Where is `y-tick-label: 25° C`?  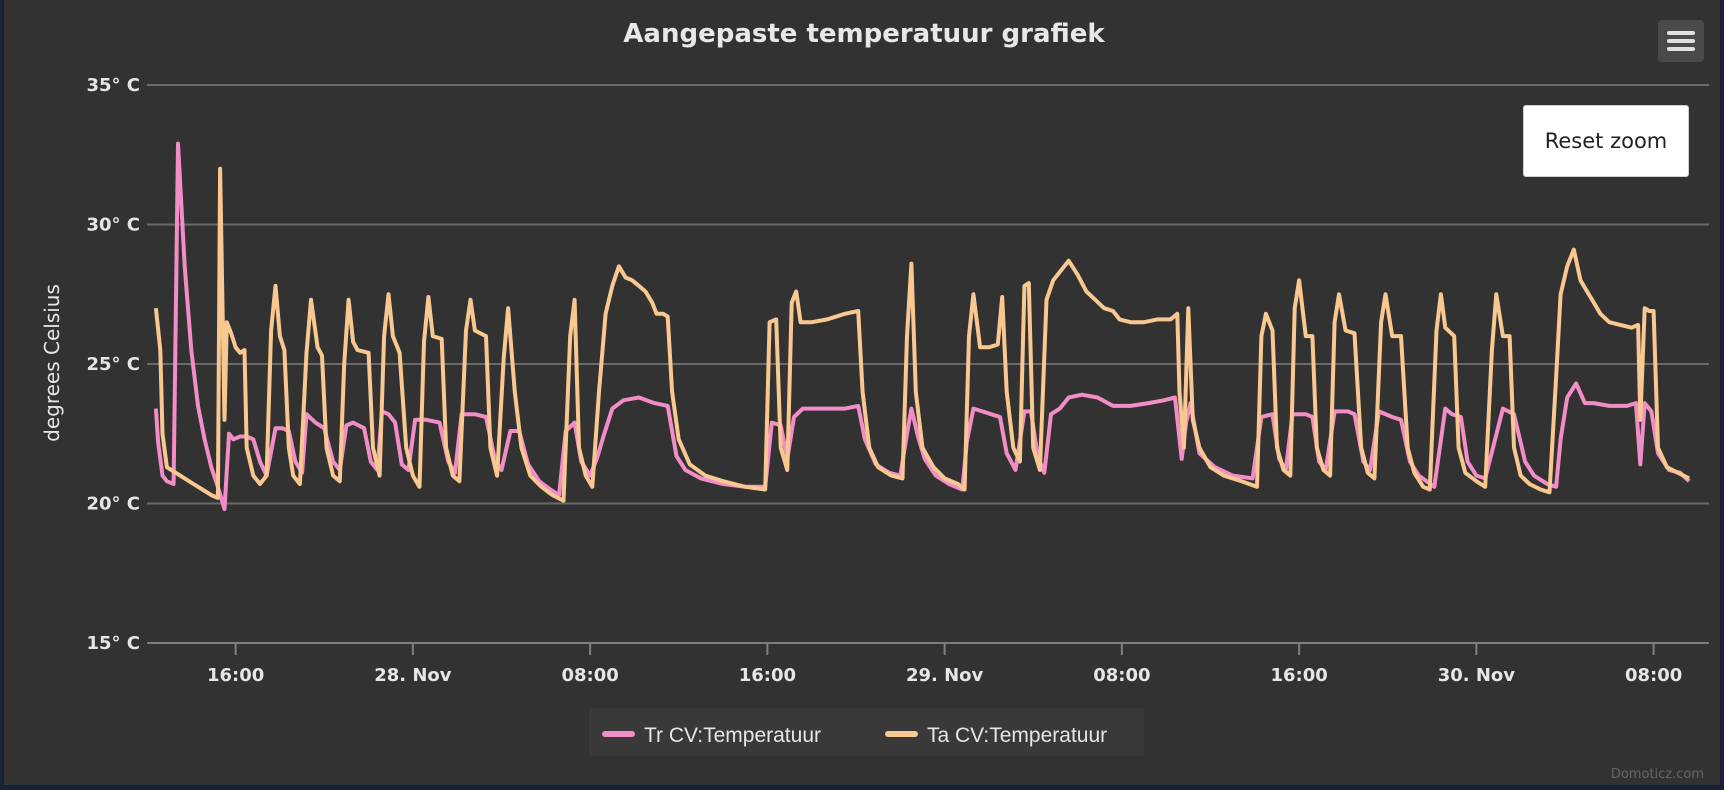
y-tick-label: 25° C is located at coordinates (113, 364).